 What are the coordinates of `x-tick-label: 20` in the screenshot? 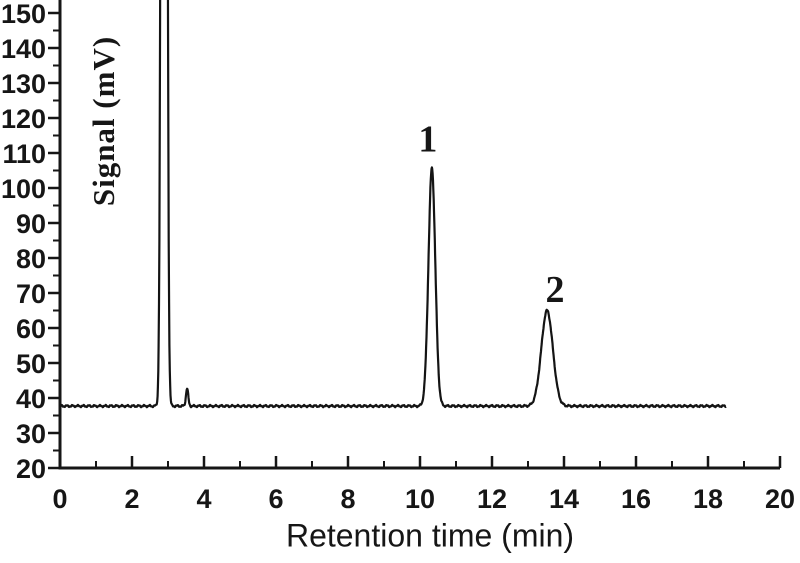 It's located at (780, 499).